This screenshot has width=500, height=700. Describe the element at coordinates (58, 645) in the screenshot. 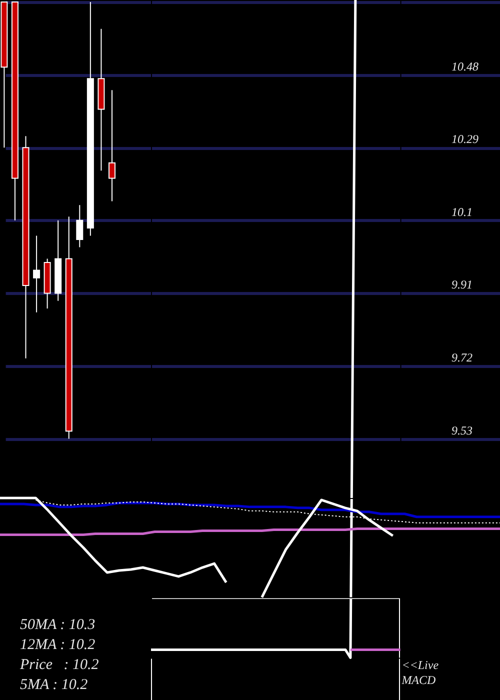

I see `text: 12MA : 10.2` at that location.